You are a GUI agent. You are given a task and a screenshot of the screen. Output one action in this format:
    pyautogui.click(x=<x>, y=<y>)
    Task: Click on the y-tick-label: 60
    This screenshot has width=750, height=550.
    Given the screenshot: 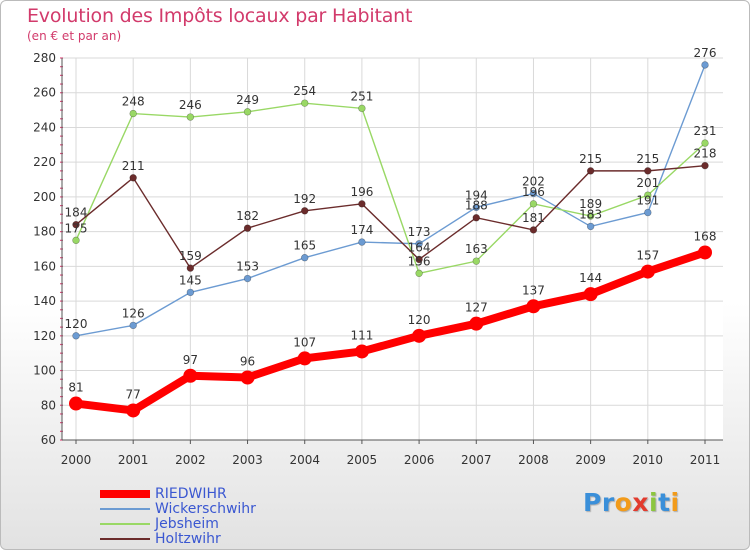 What is the action you would take?
    pyautogui.click(x=48, y=440)
    